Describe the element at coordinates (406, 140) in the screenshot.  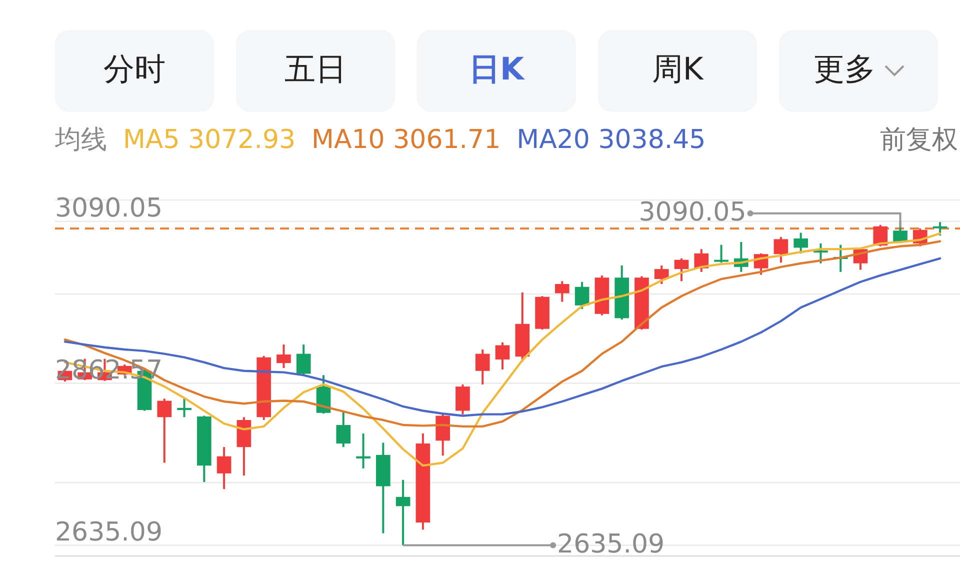
I see `text: MA10 3061.71` at that location.